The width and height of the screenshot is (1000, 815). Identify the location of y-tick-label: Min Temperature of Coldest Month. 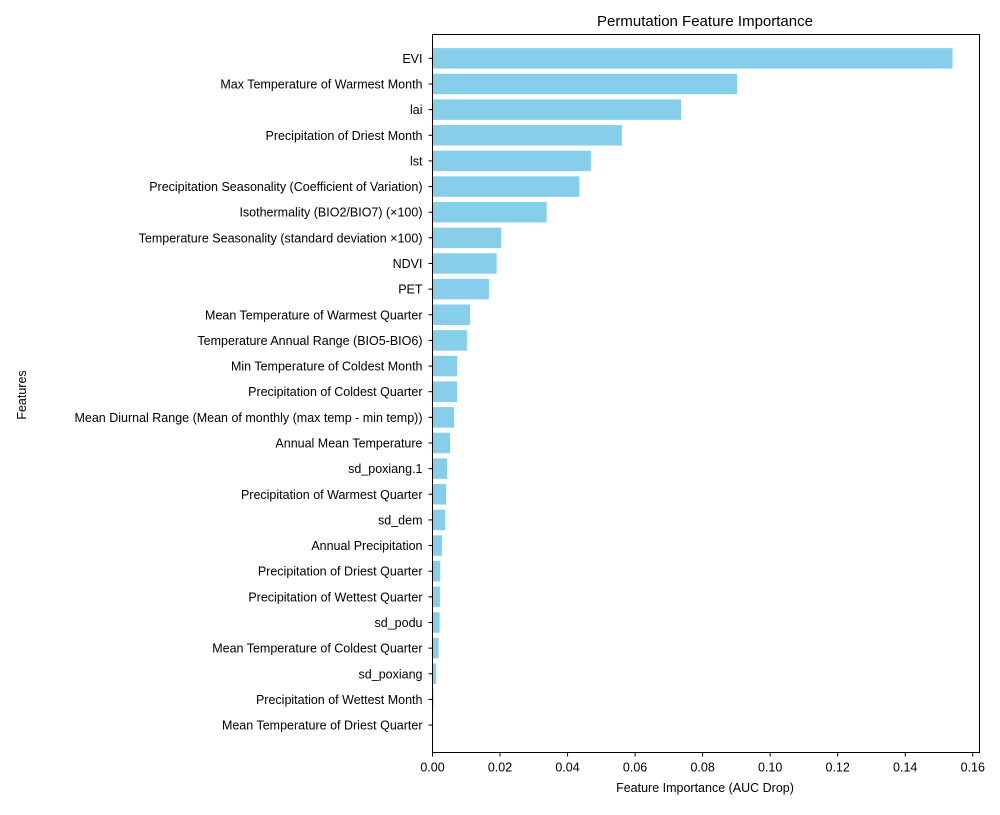
(327, 367).